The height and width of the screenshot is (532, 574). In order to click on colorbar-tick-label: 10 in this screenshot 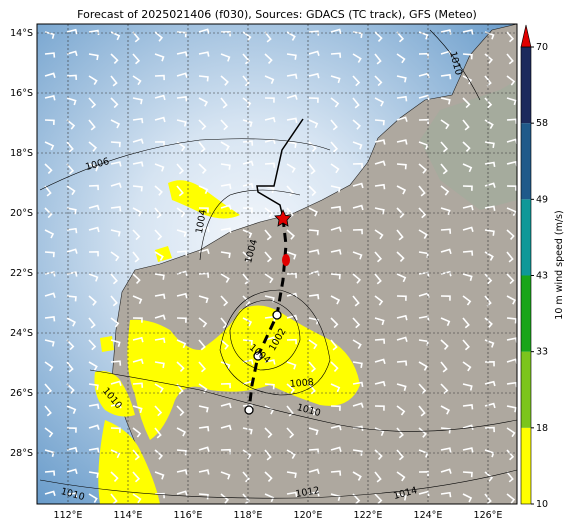, I will do `click(542, 504)`.